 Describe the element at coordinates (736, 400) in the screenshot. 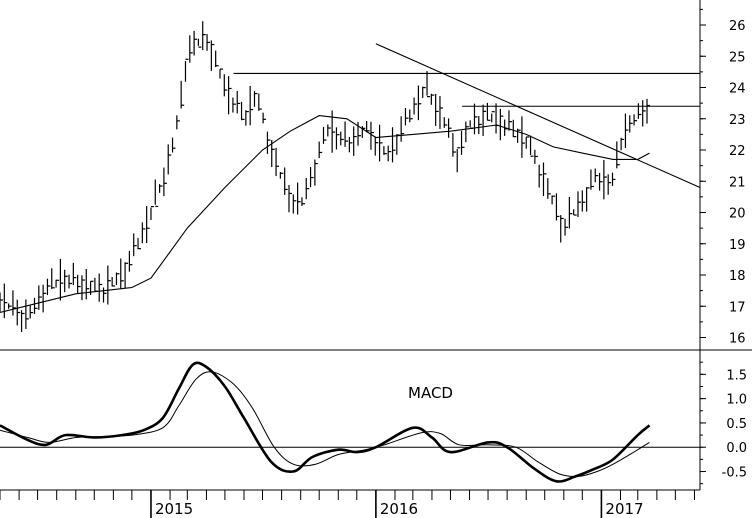

I see `macd-tick-label: 1.0` at that location.